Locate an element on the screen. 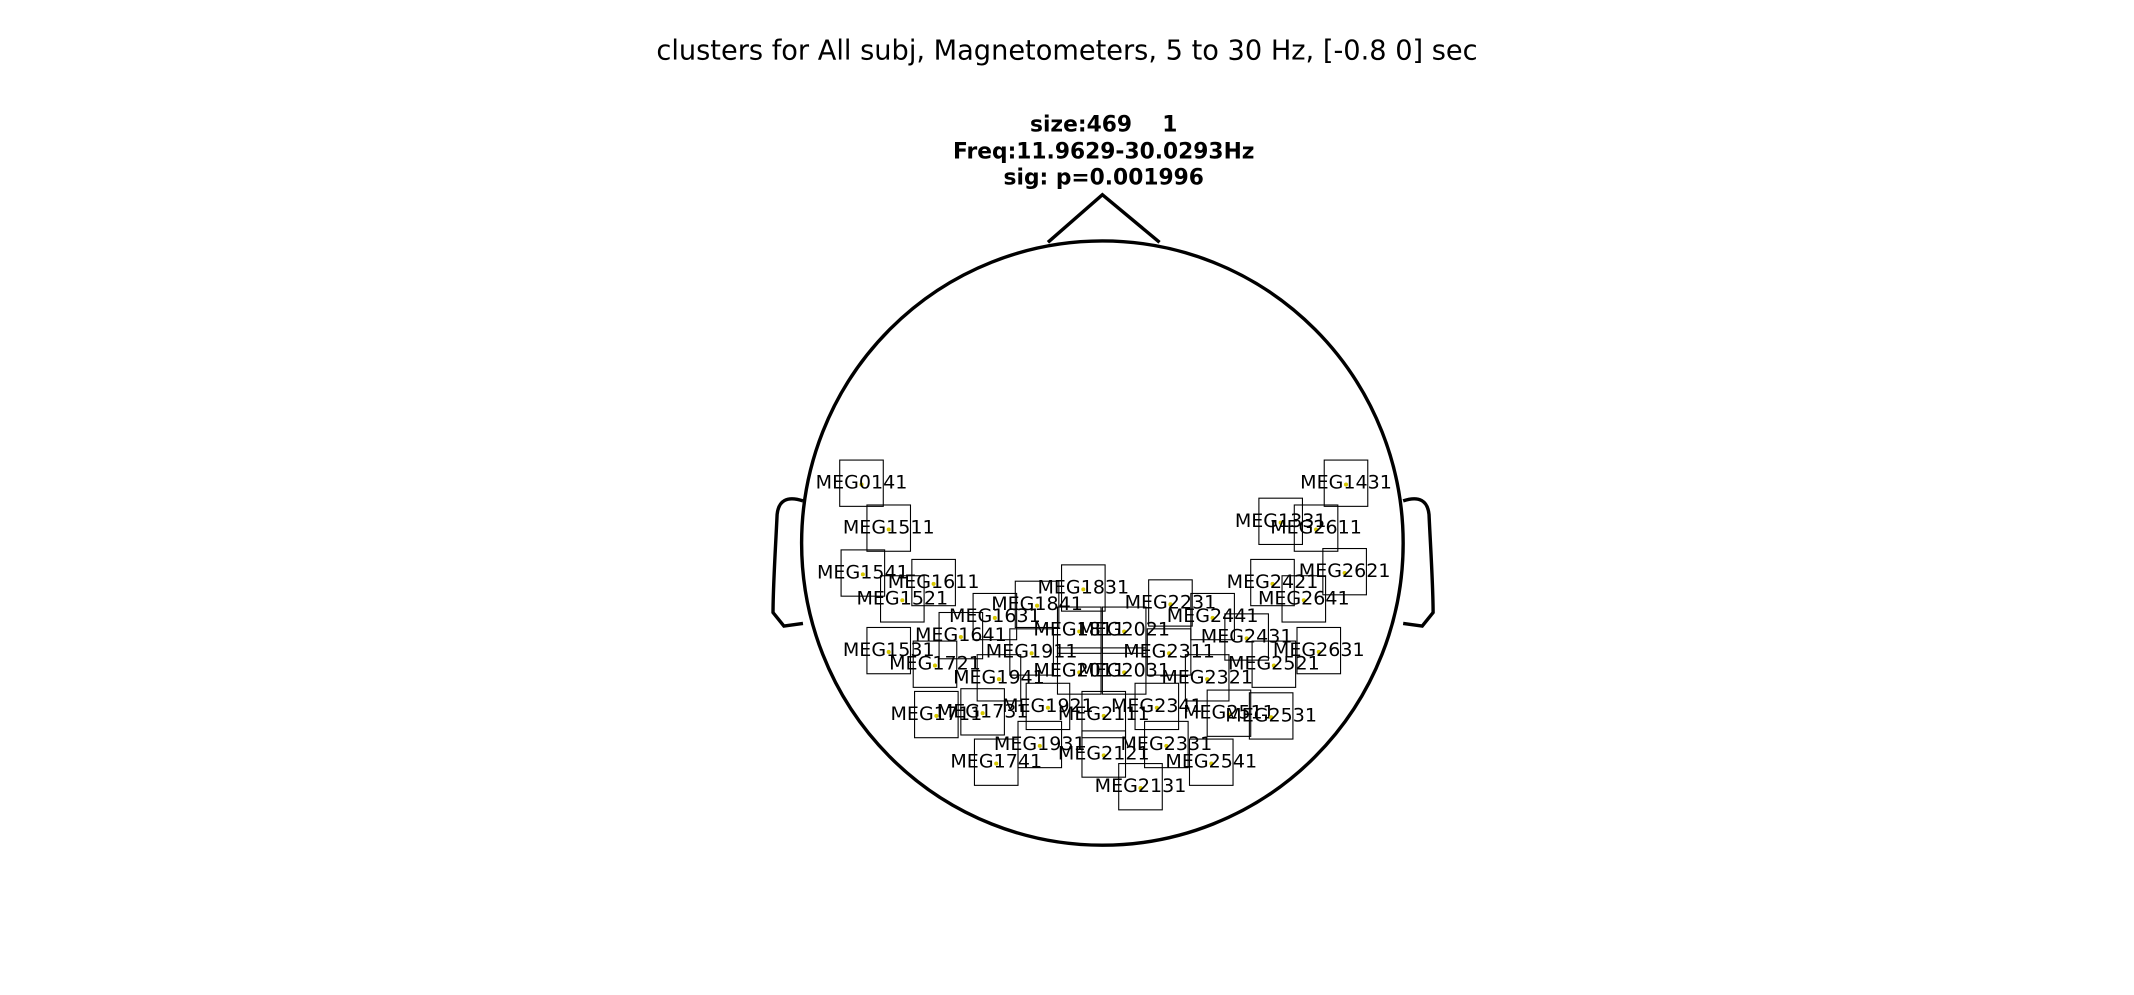  sensor-label: MEG1631 is located at coordinates (995, 616).